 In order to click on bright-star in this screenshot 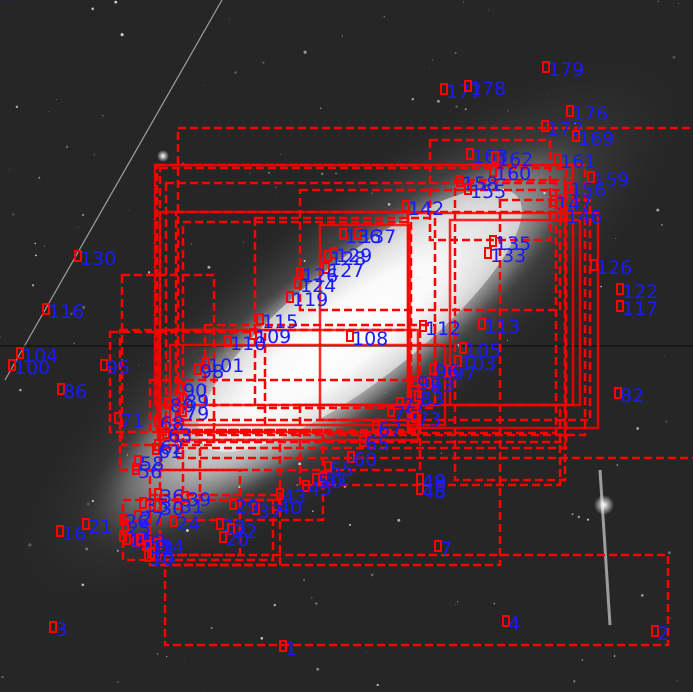, I will do `click(604, 505)`.